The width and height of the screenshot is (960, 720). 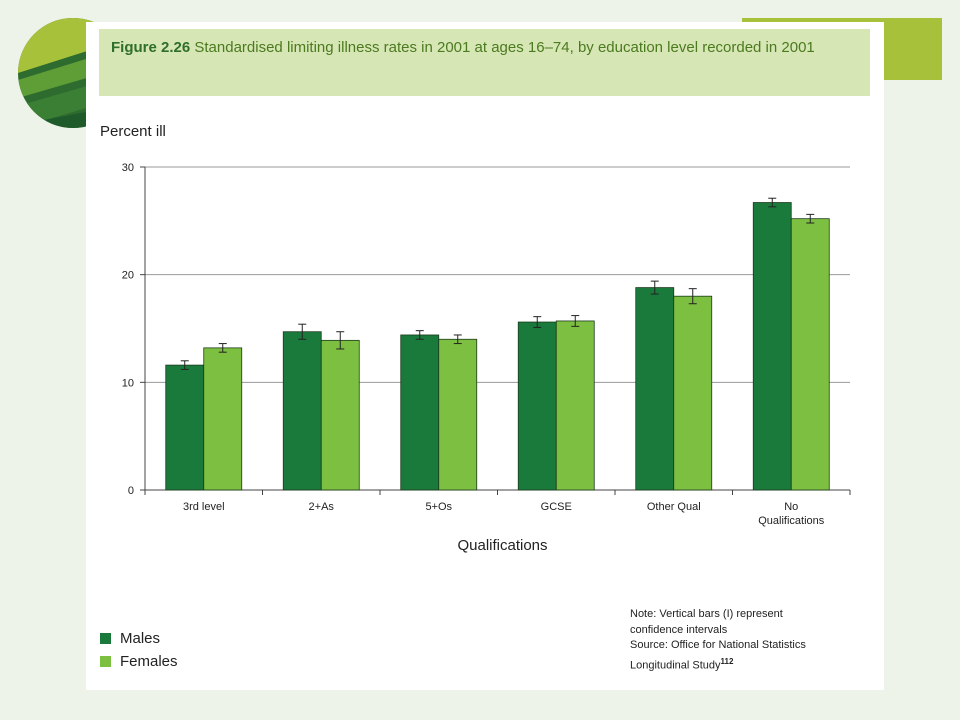 What do you see at coordinates (133, 131) in the screenshot?
I see `y-axis-label: Percent ill` at bounding box center [133, 131].